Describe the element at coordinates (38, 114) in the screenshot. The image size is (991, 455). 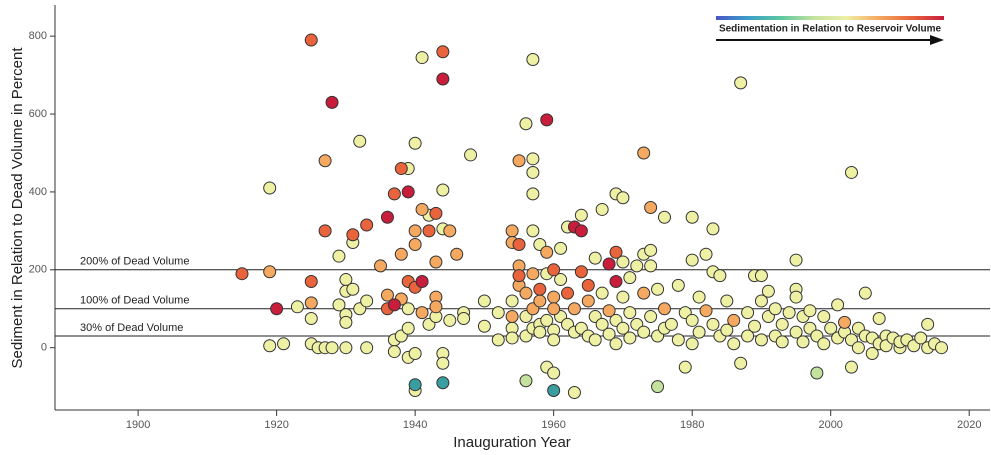
I see `y-tick-label: 600` at that location.